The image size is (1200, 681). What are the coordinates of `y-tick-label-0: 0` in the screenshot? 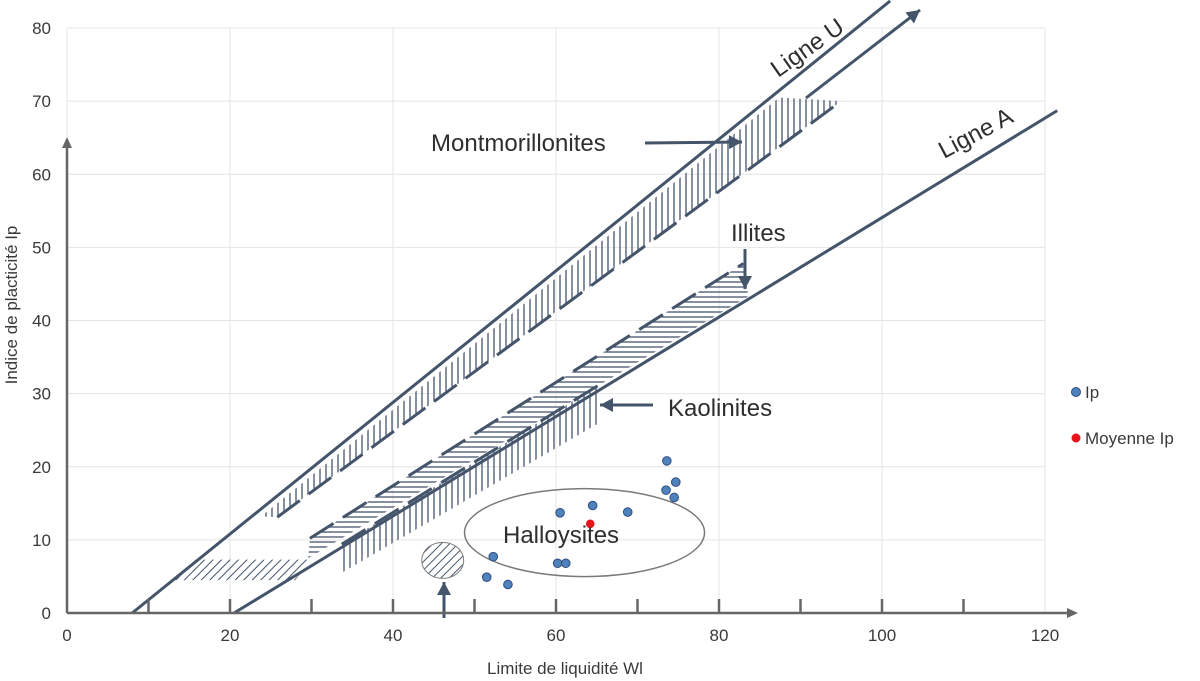 It's located at (46, 613).